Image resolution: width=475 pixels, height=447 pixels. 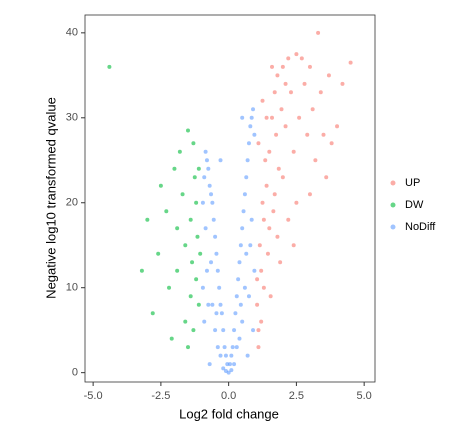 I want to click on x-axis-title: Log2 fold change, so click(x=229, y=413).